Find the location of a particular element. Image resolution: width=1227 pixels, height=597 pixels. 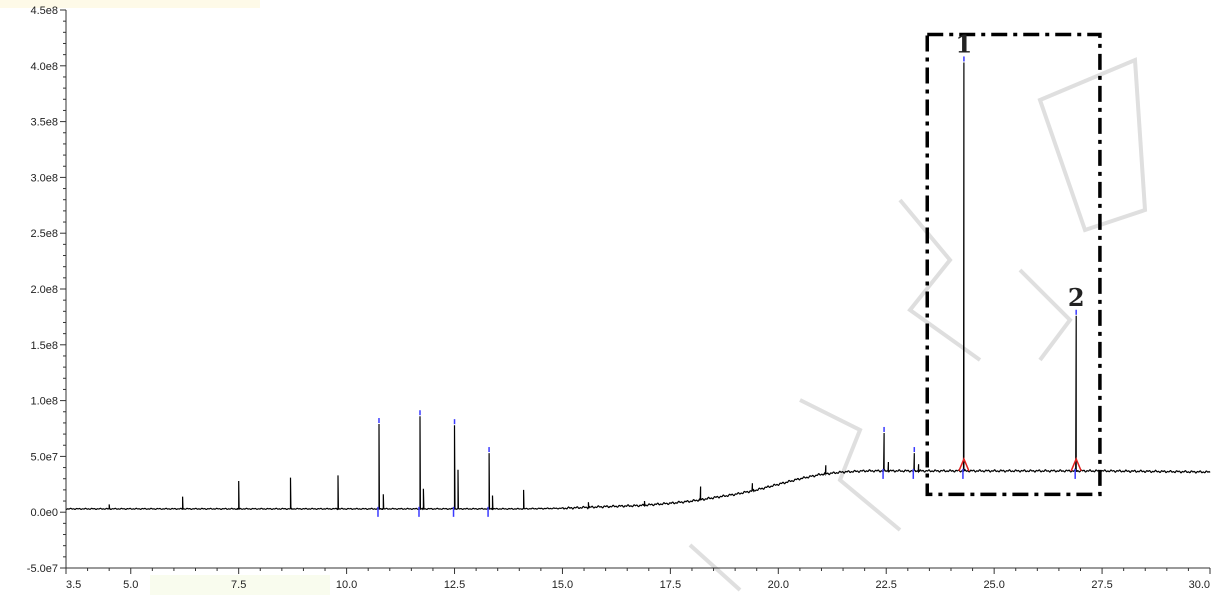

x-tick-label: 27.5 is located at coordinates (1101, 585).